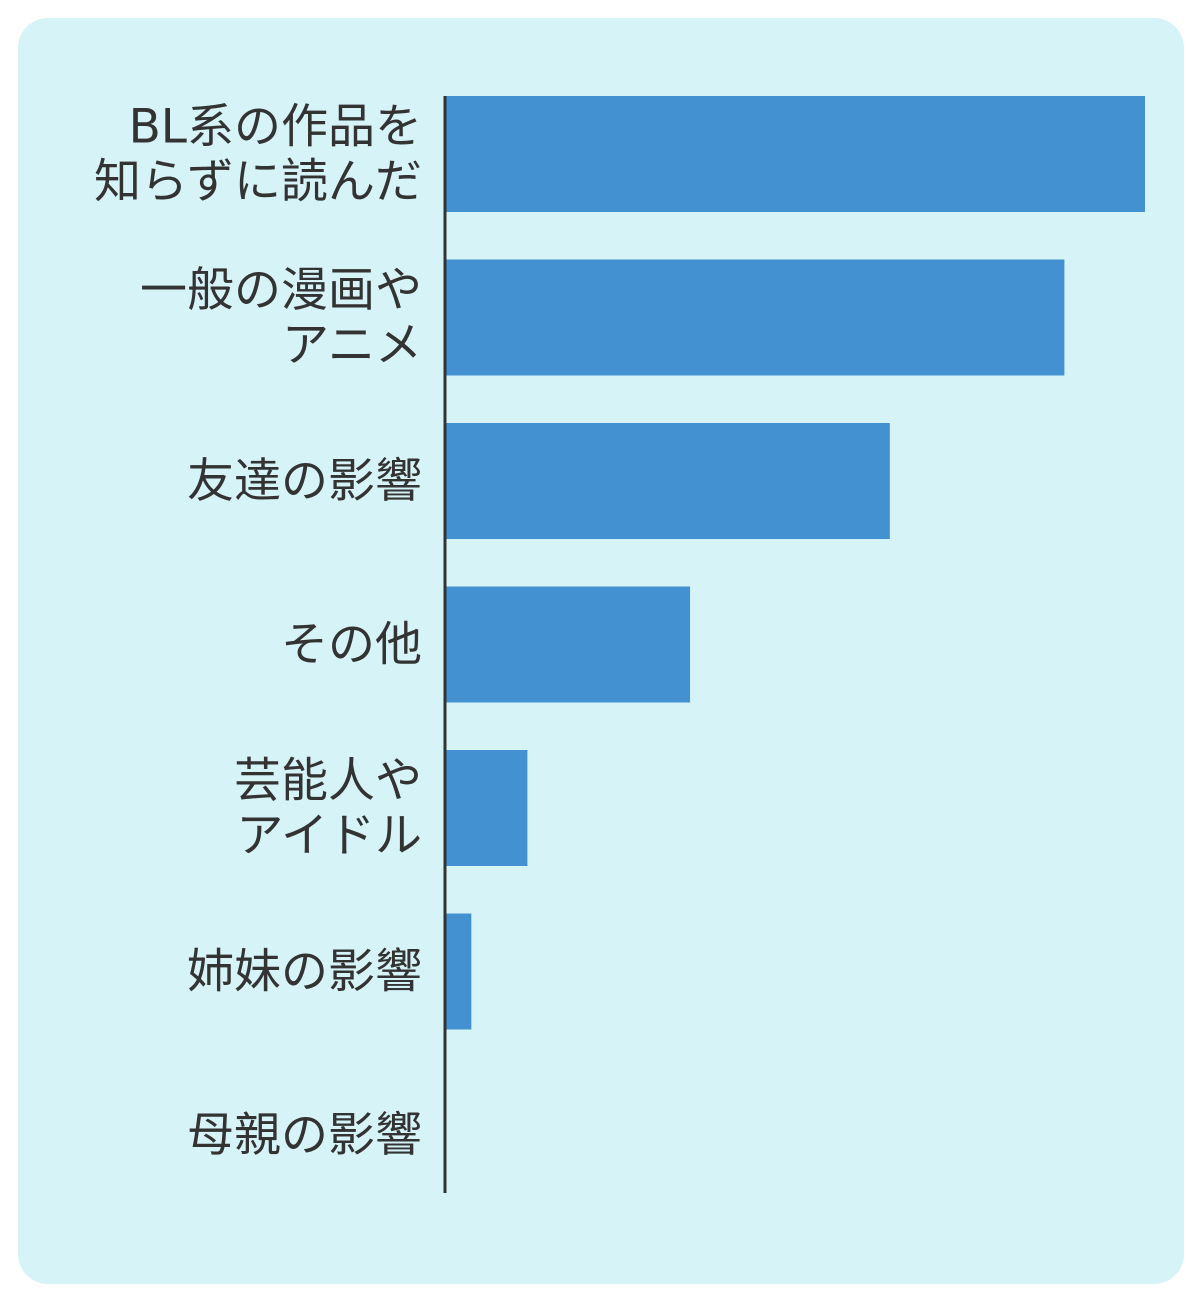 Image resolution: width=1200 pixels, height=1303 pixels. Describe the element at coordinates (281, 290) in the screenshot. I see `category-label-line: 一般の漫画や` at that location.